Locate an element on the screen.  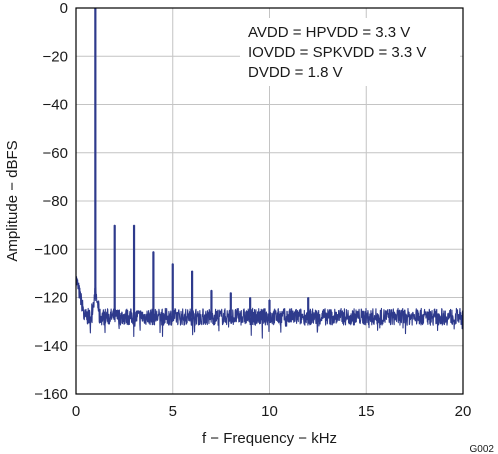
y-tick-label: −160 is located at coordinates (51, 394).